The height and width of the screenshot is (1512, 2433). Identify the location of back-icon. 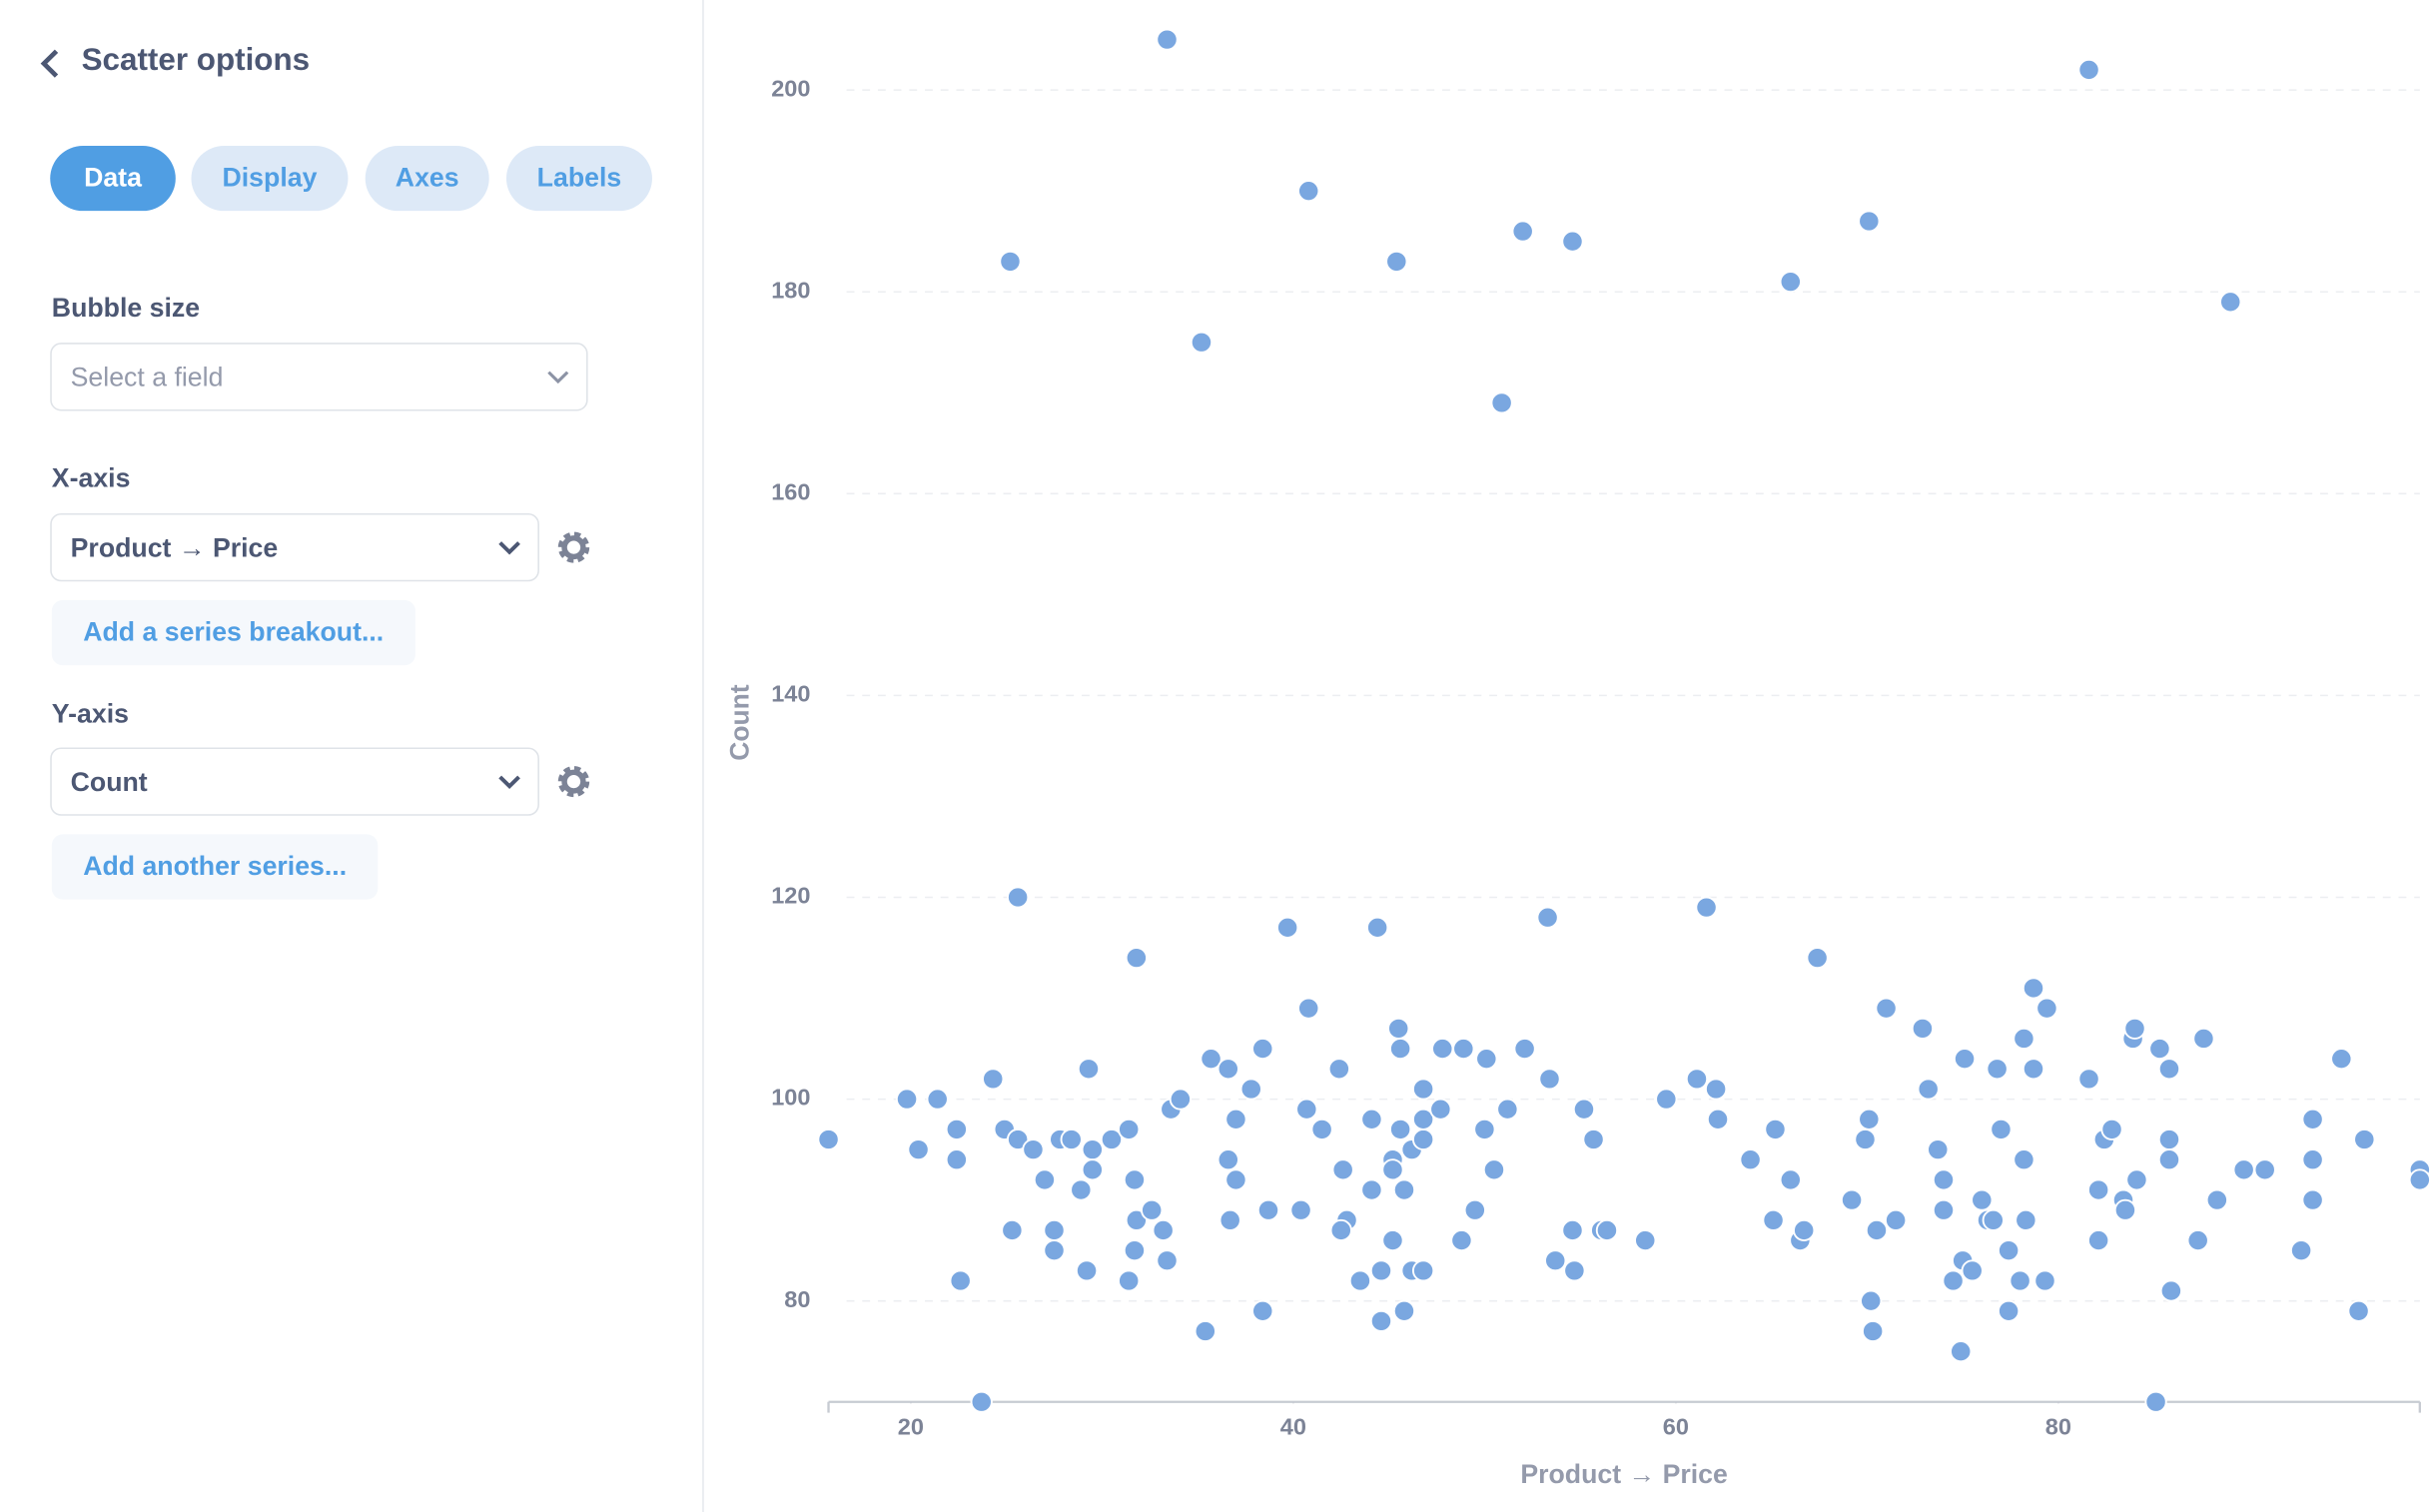
(50, 64).